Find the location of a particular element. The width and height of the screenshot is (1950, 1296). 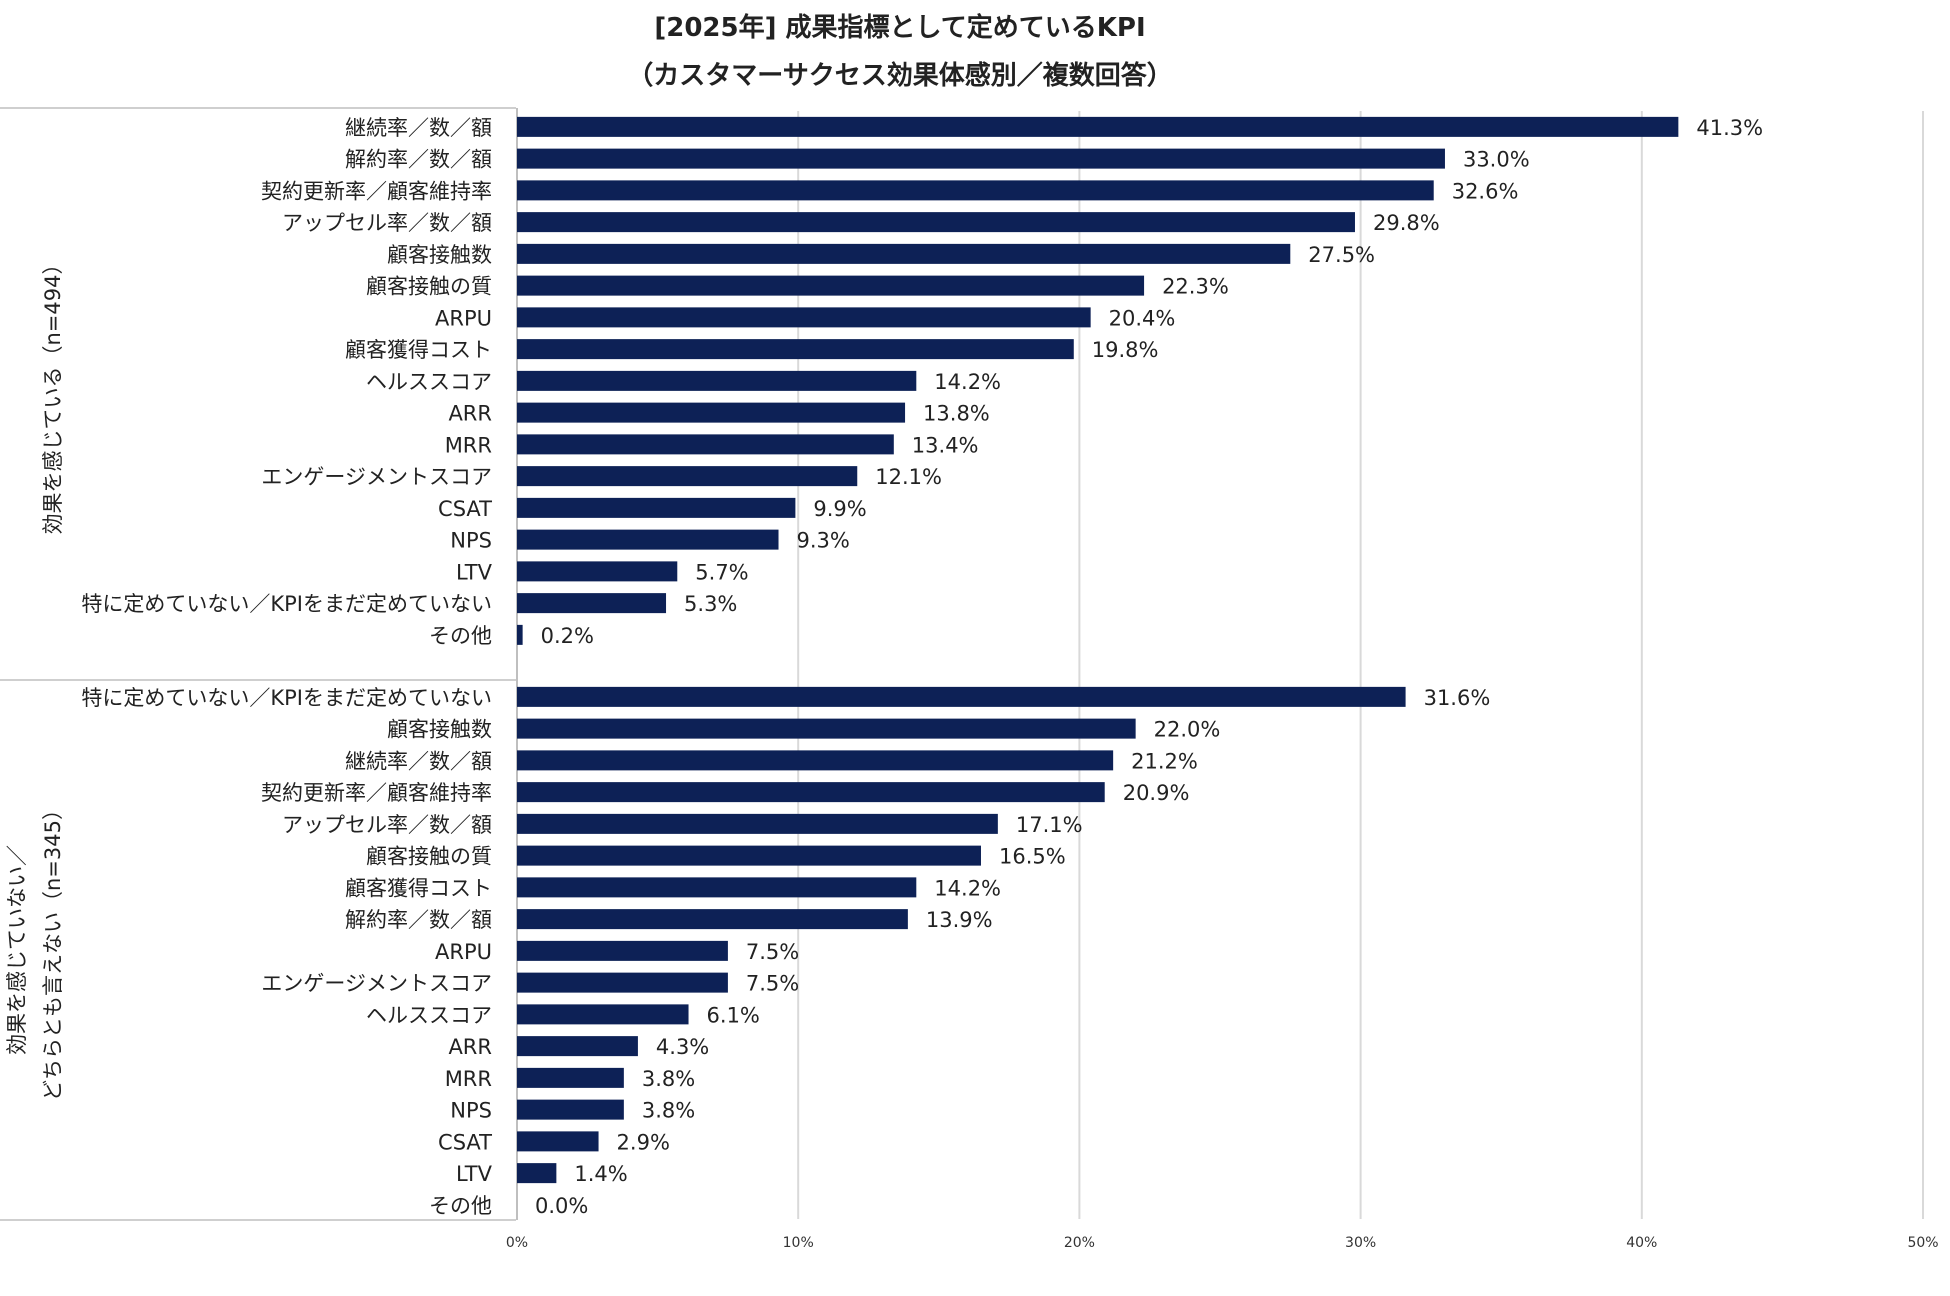

value-label: 29.8% is located at coordinates (1406, 223).